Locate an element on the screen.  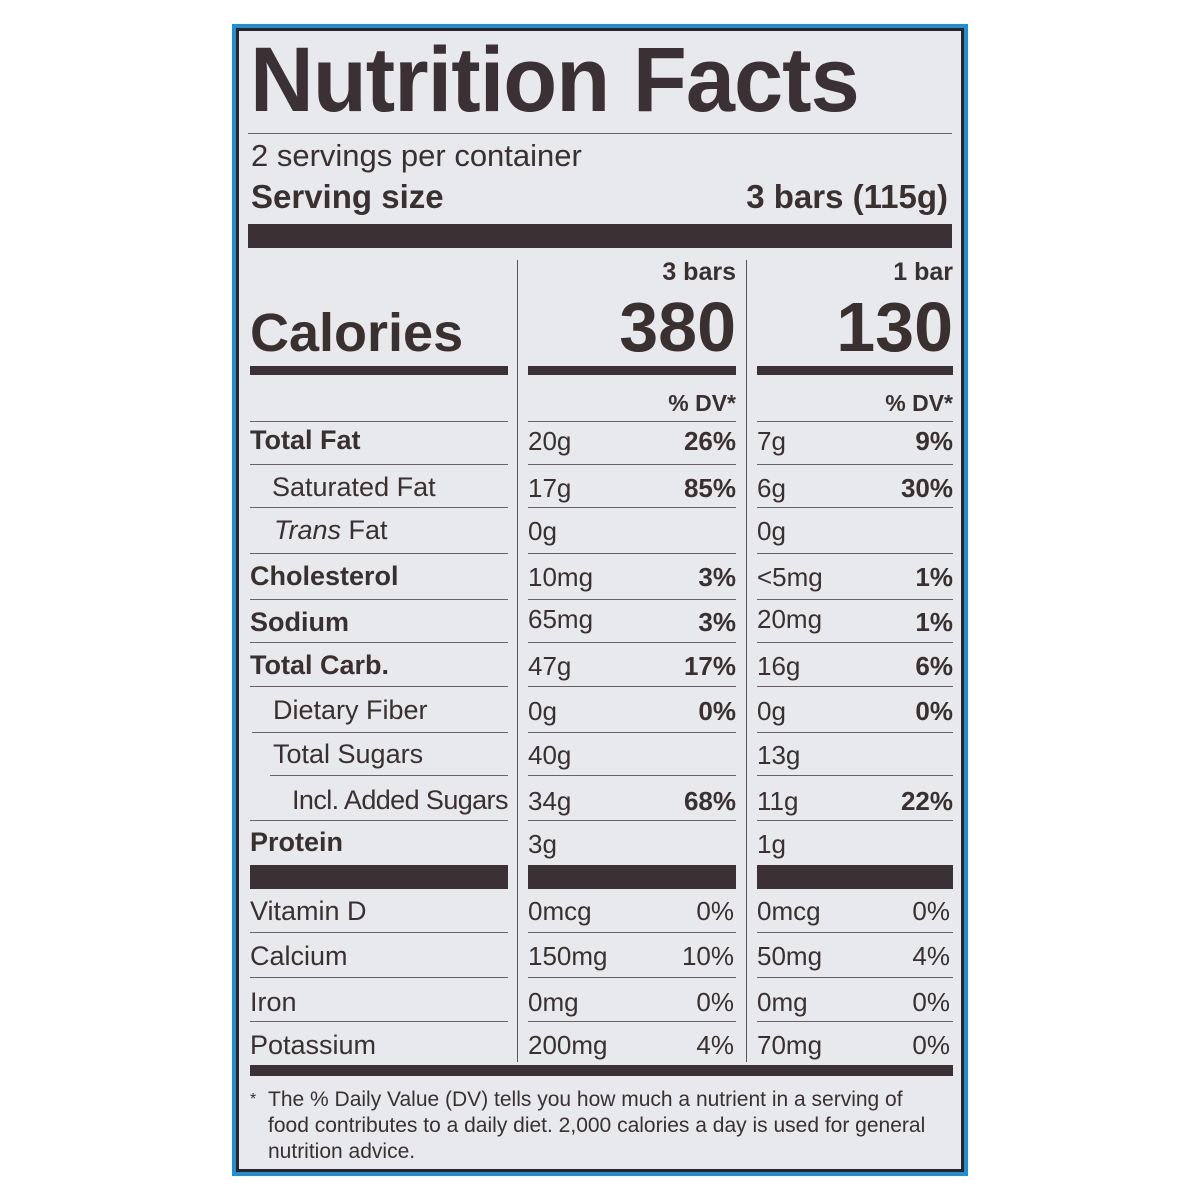
col2-amount: 13g is located at coordinates (779, 755).